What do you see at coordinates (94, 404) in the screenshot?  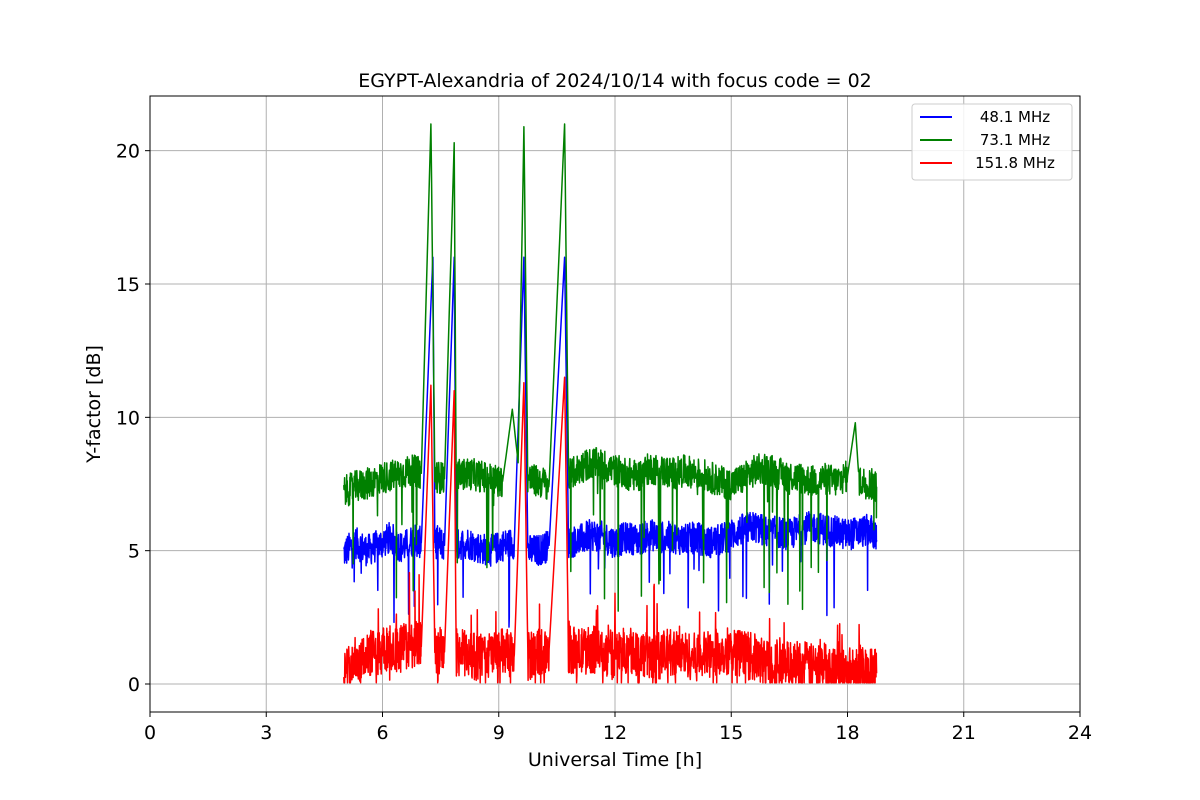 I see `y-axis-label: Y-factor [dB]` at bounding box center [94, 404].